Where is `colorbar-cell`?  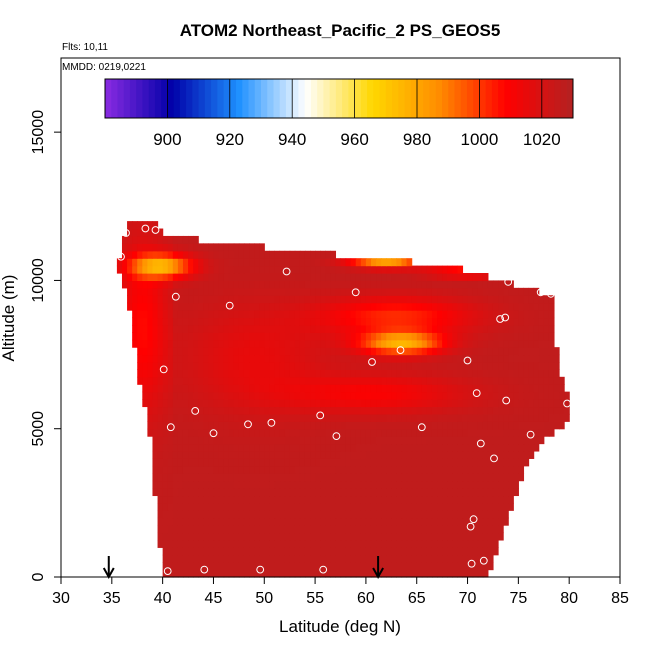
colorbar-cell is located at coordinates (164, 98).